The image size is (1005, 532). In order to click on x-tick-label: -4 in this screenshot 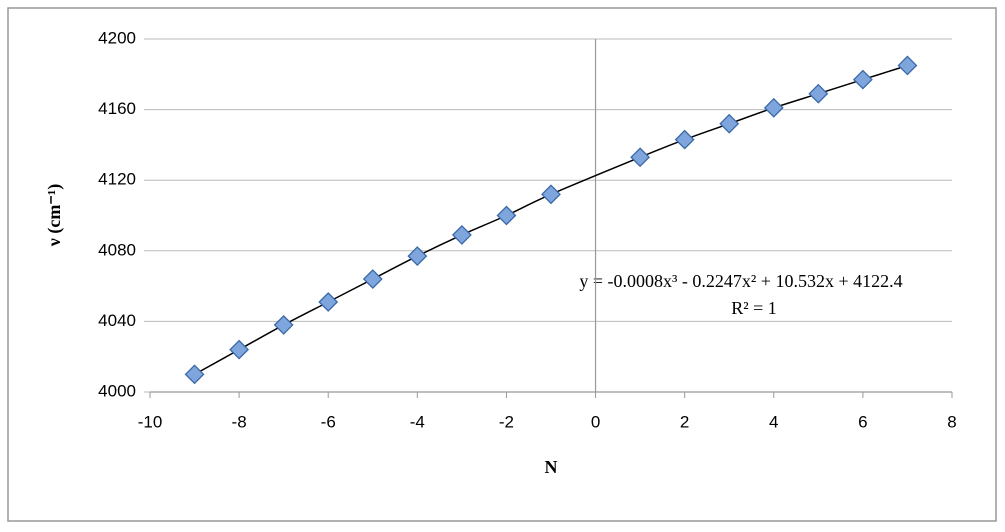, I will do `click(417, 421)`.